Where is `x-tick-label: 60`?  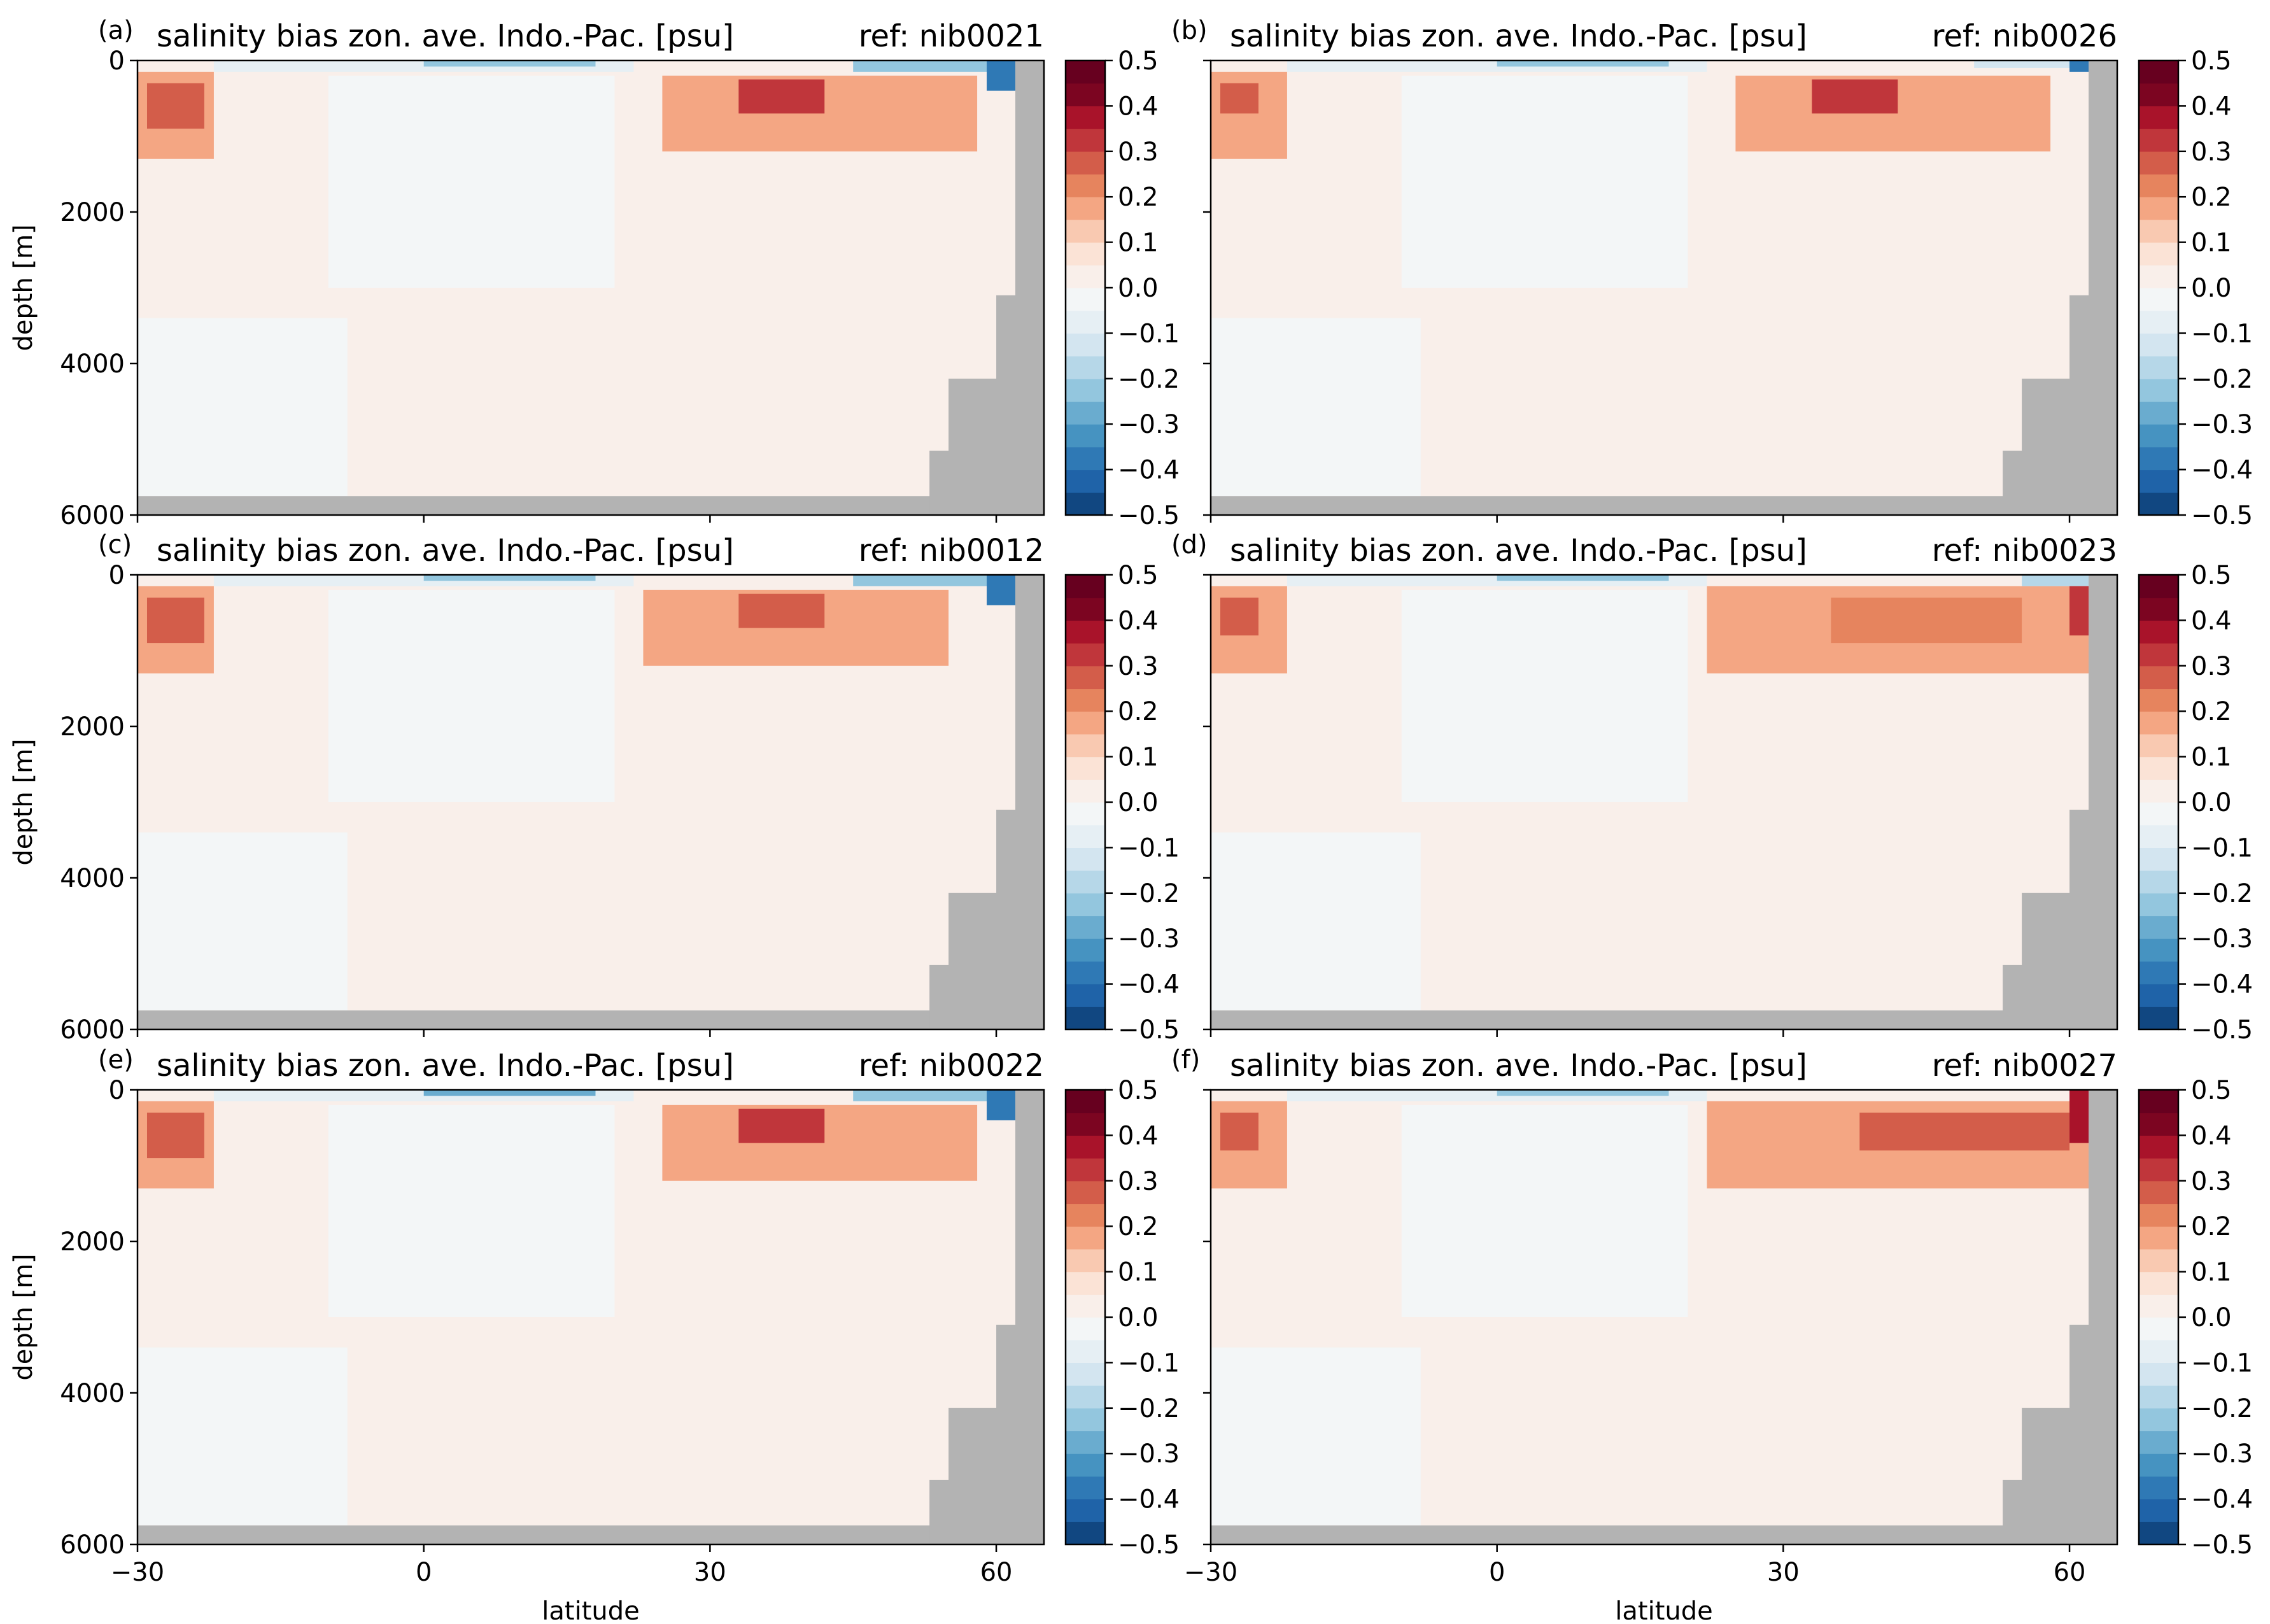
x-tick-label: 60 is located at coordinates (996, 1572).